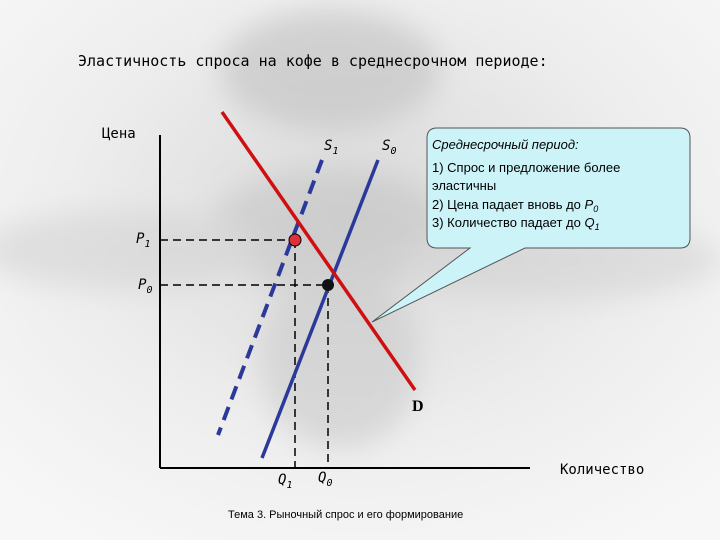 The image size is (720, 540). Describe the element at coordinates (145, 286) in the screenshot. I see `price-label: P0` at that location.